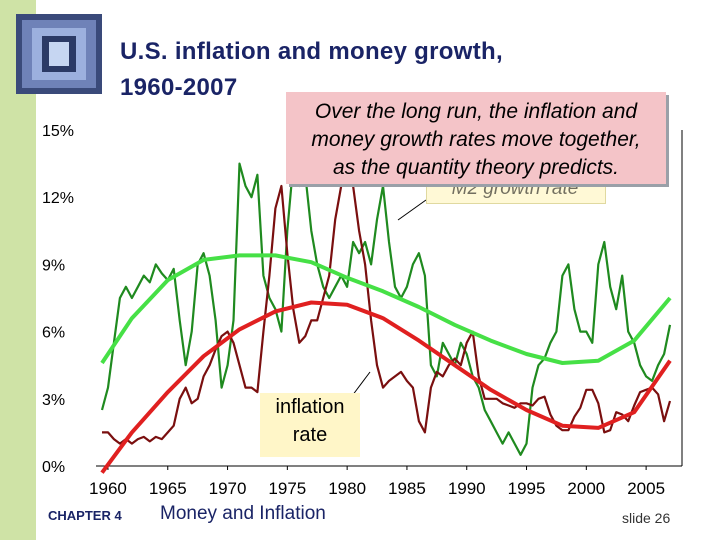 The height and width of the screenshot is (540, 720). I want to click on m2-label-leader, so click(412, 210).